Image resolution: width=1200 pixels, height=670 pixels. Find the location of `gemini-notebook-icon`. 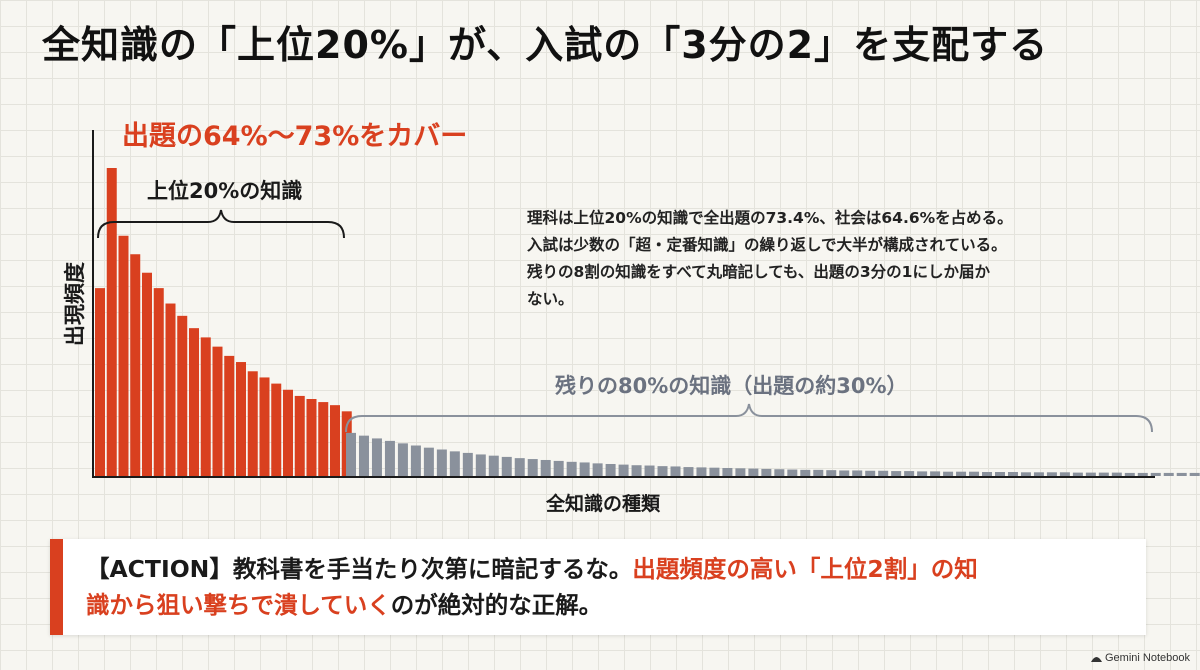

gemini-notebook-icon is located at coordinates (1096, 659).